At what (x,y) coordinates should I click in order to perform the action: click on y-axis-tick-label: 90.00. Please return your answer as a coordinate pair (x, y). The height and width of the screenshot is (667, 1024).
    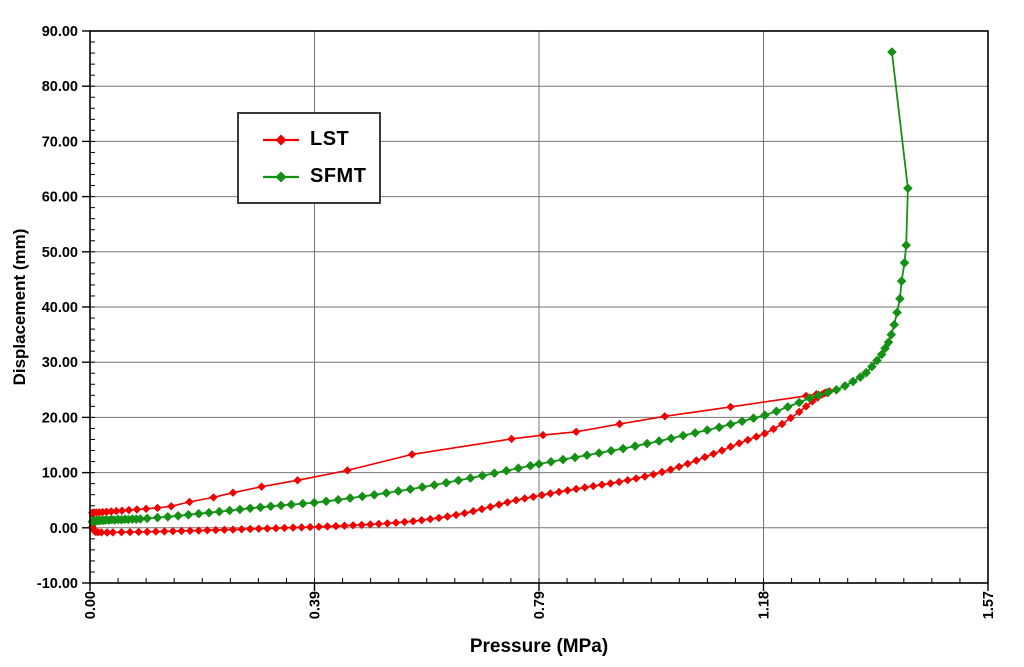
    Looking at the image, I should click on (60, 32).